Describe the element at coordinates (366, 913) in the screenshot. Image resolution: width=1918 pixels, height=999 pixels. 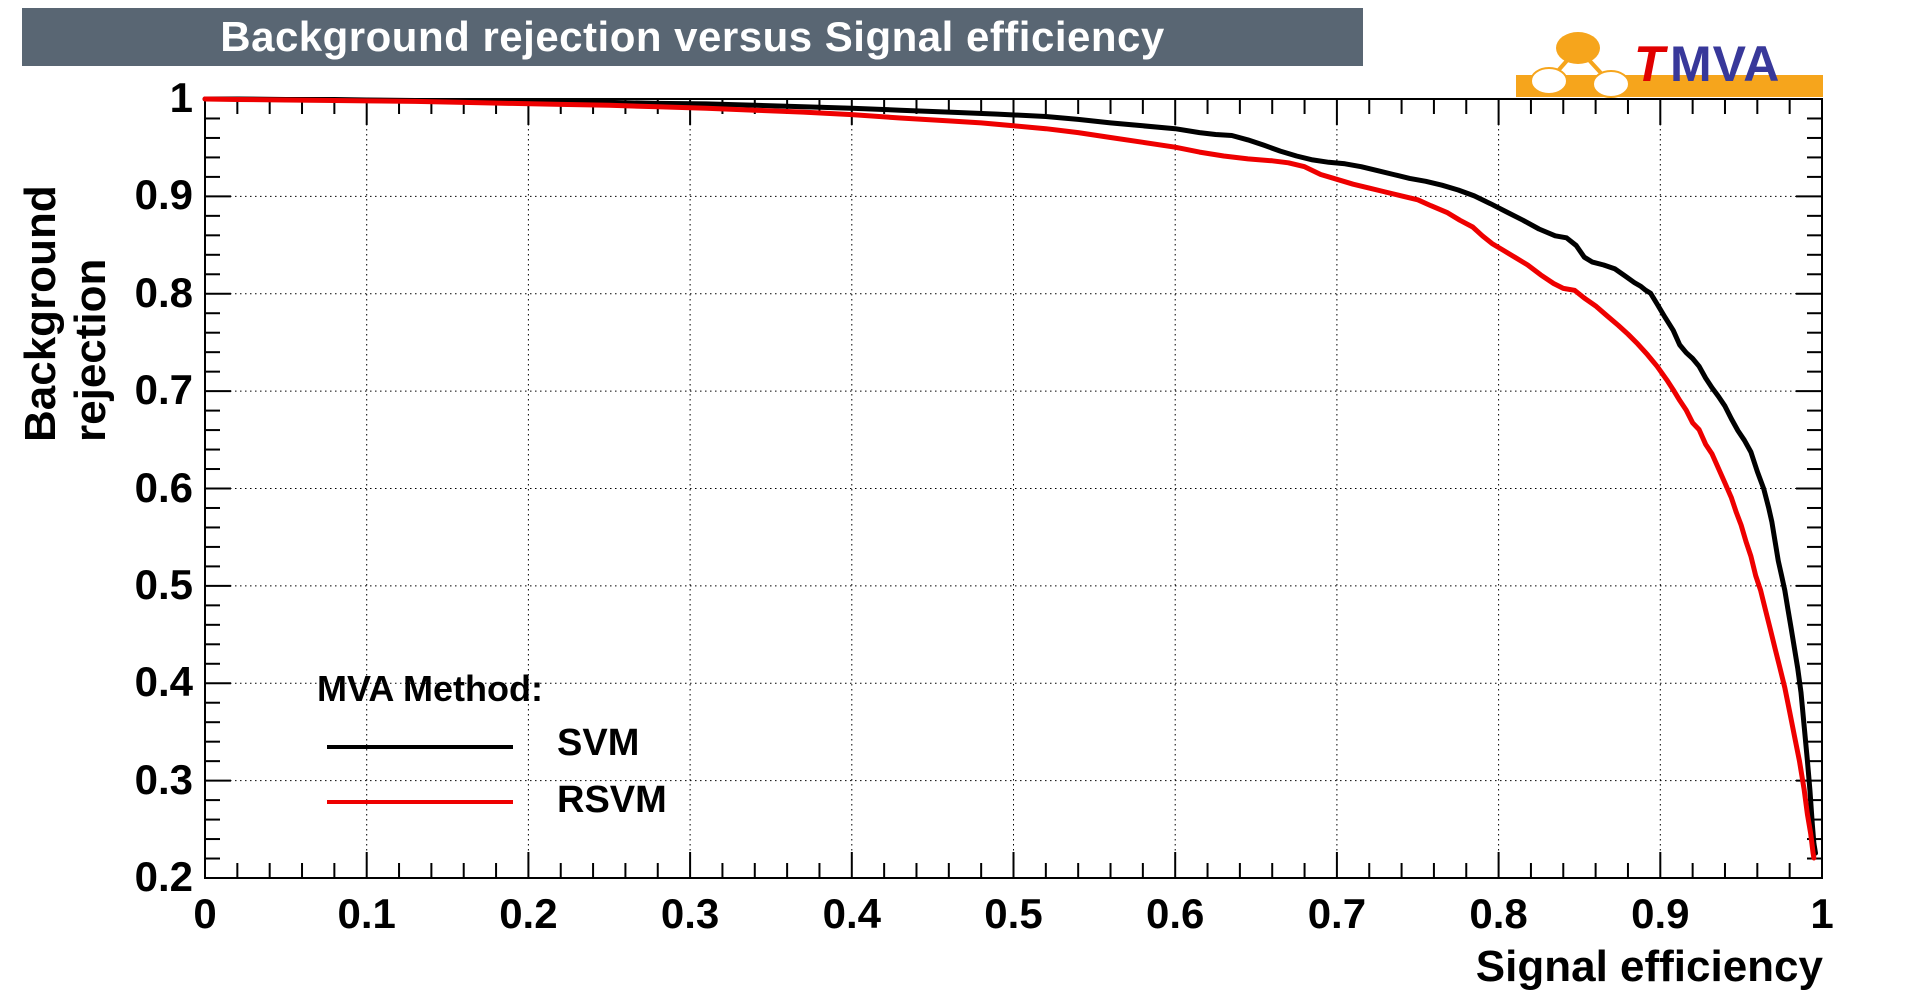
I see `x-tick-label: 0.1` at that location.